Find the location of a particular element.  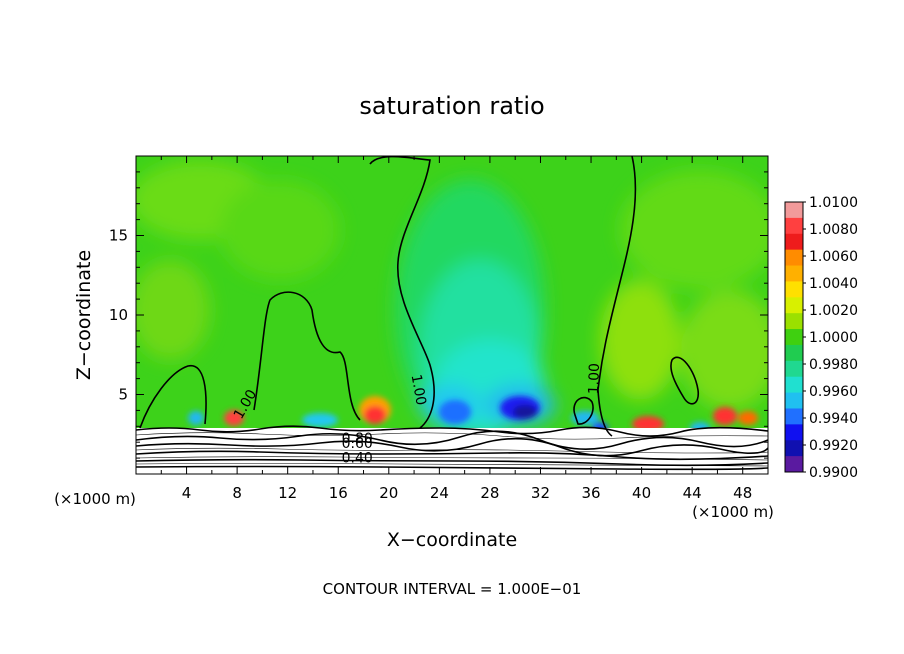

colorbar-label: 1.0080 is located at coordinates (833, 230).